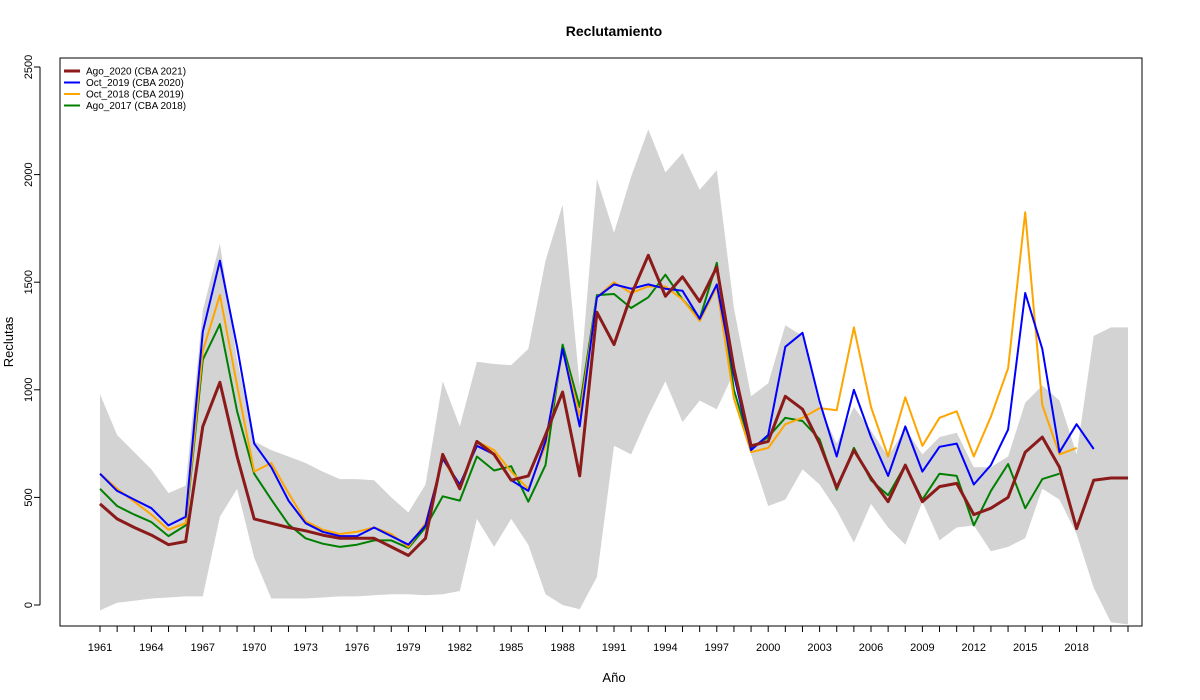 The image size is (1200, 700). Describe the element at coordinates (819, 648) in the screenshot. I see `x-tick-label: 2003` at that location.